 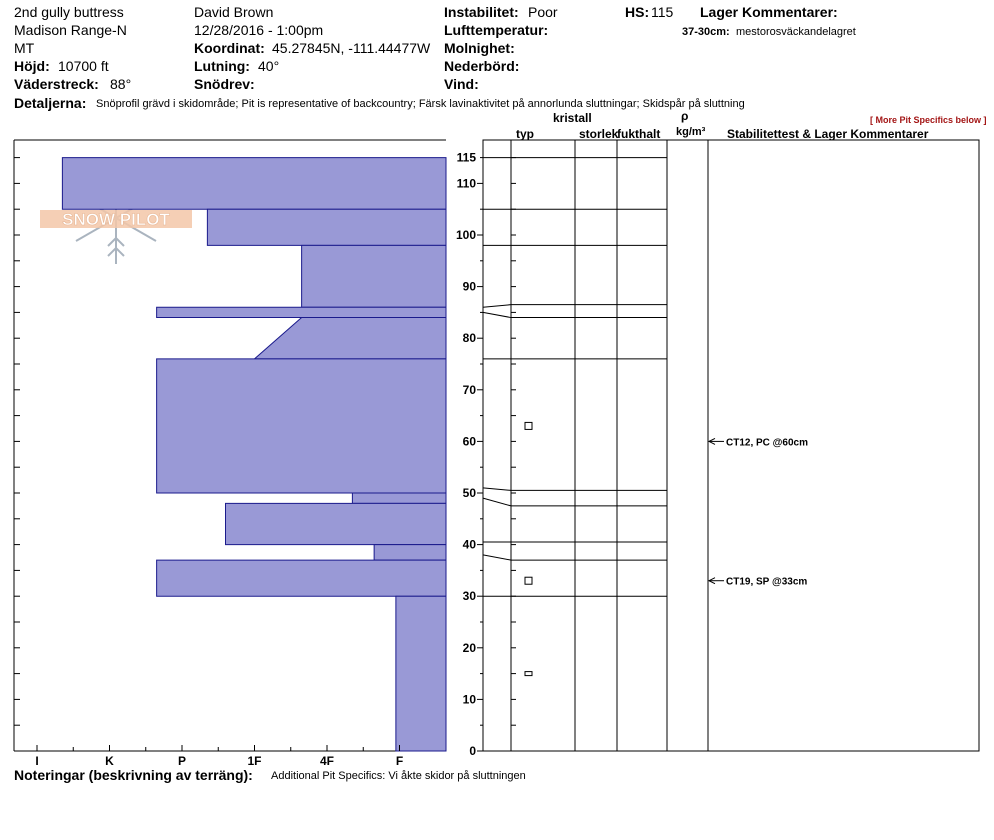 What do you see at coordinates (399, 761) in the screenshot?
I see `hardness-label: F` at bounding box center [399, 761].